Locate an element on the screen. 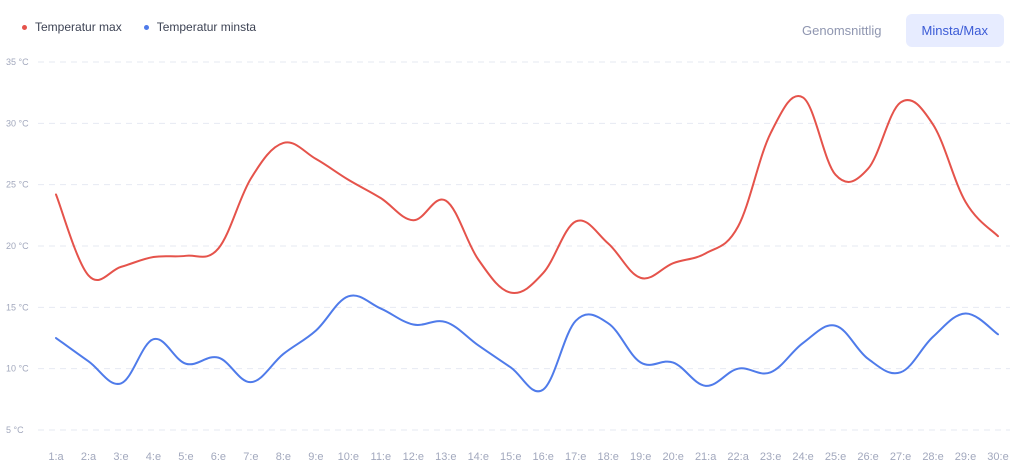  x-tick-label: 21:a is located at coordinates (706, 457).